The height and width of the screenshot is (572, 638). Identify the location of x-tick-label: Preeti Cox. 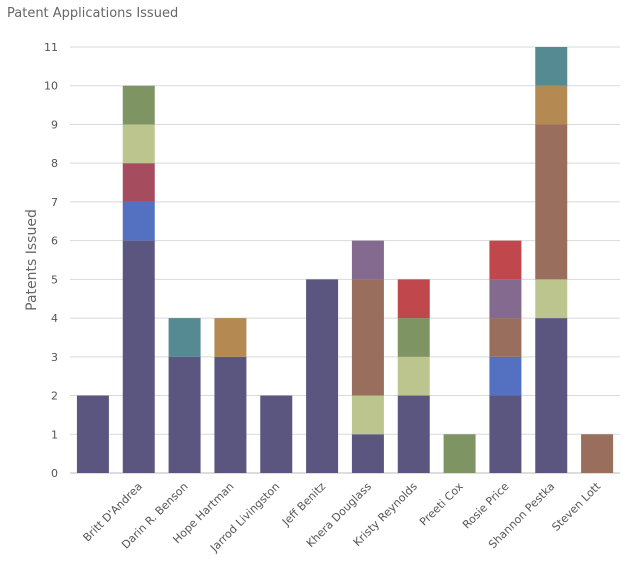
(441, 504).